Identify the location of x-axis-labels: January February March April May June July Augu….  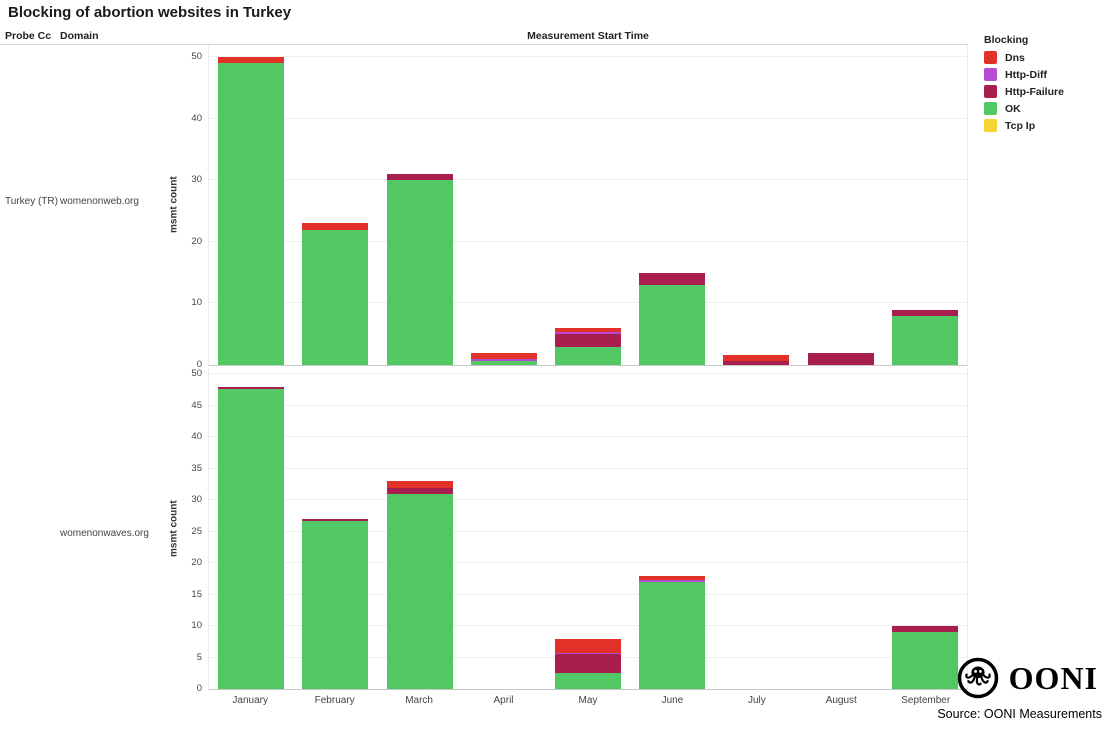
(588, 700).